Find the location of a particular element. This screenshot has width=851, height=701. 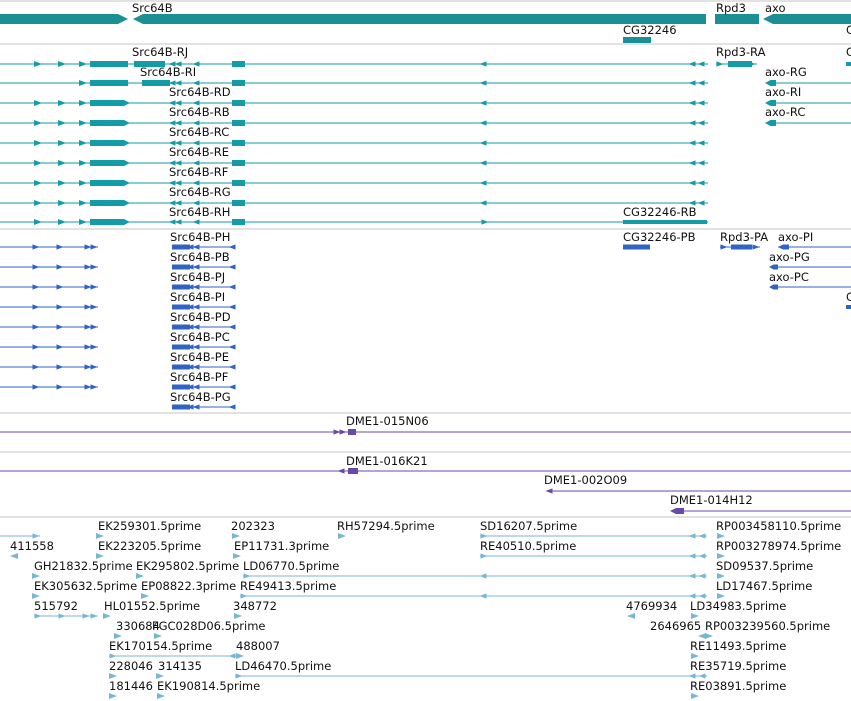

protein-src64b-8: Src64B-PG is located at coordinates (203, 400).